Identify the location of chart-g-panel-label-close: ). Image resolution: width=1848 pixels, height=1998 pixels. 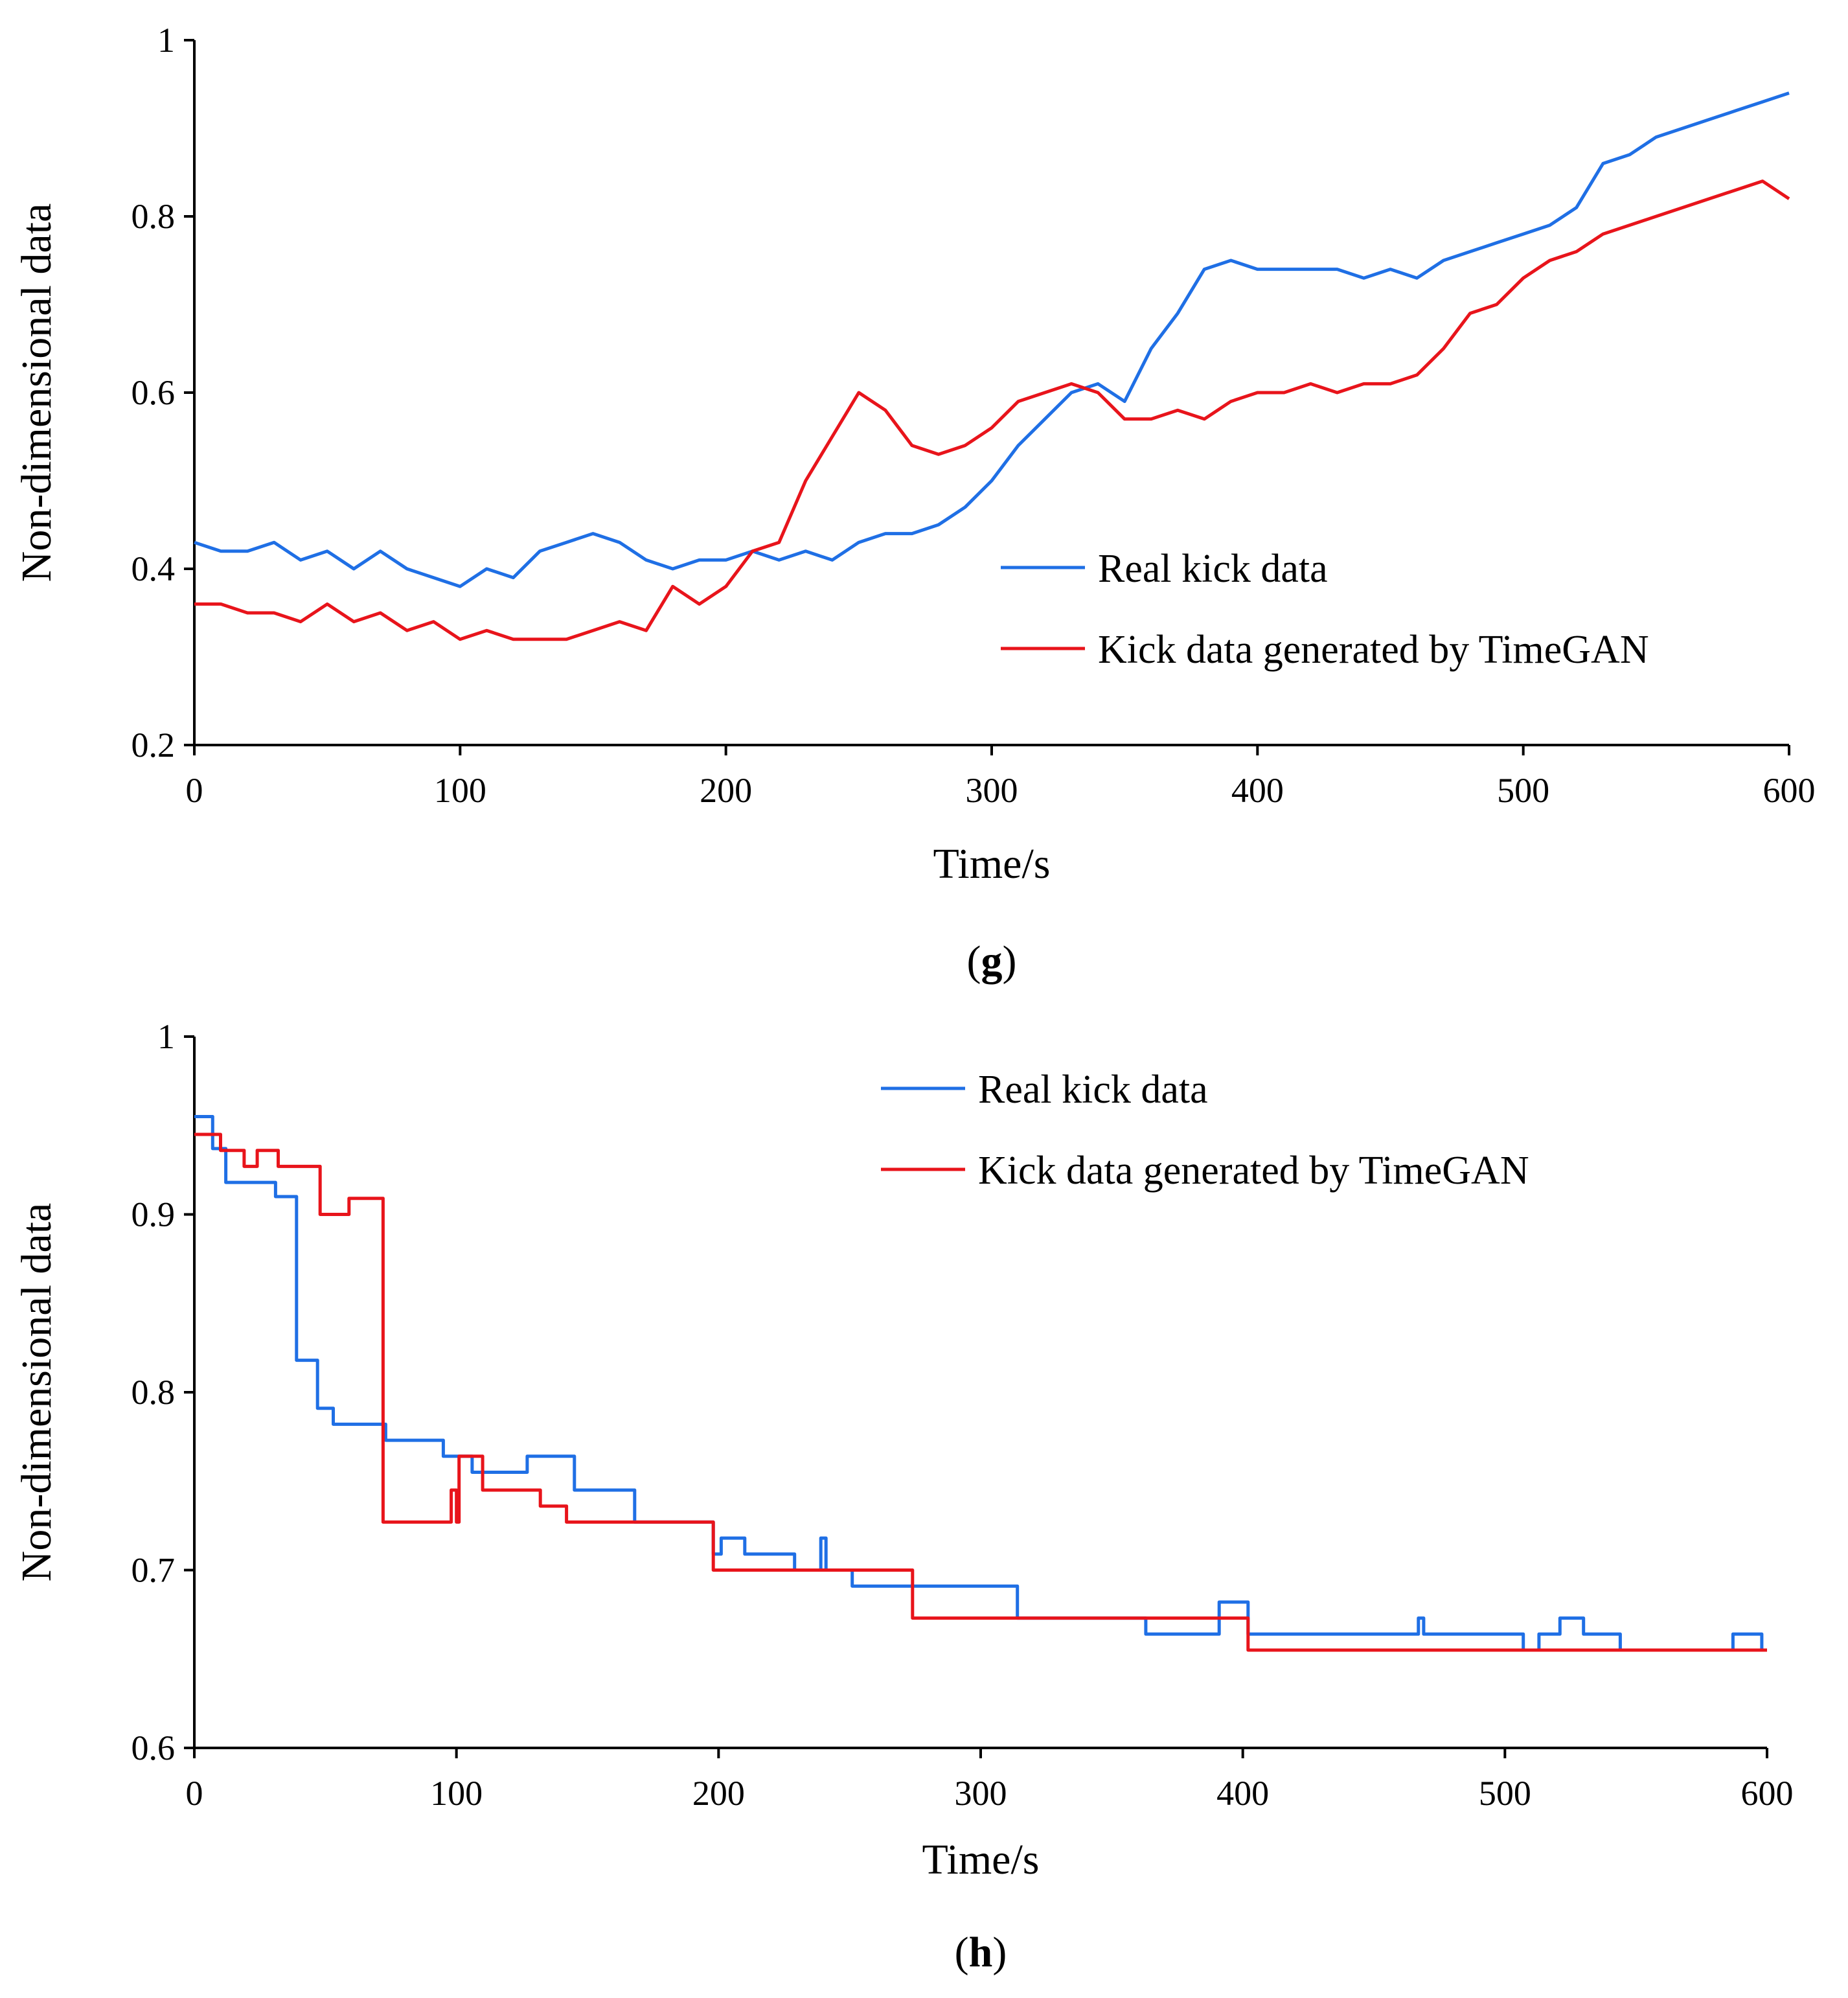
(1010, 961).